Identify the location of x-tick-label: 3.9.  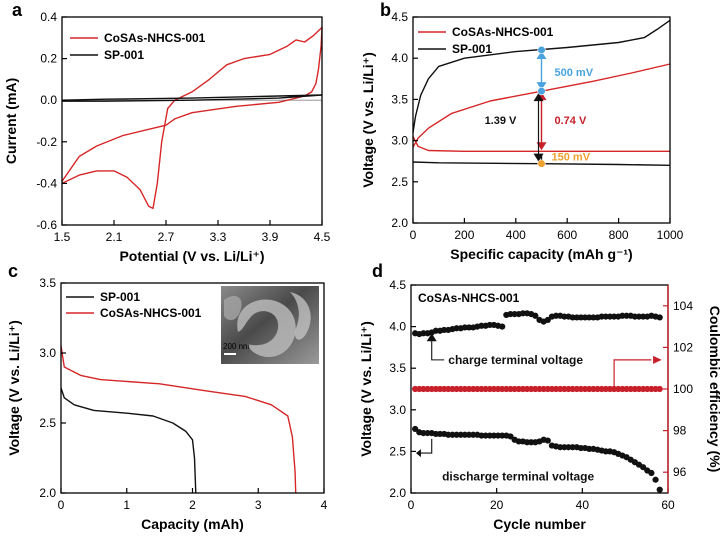
(270, 237).